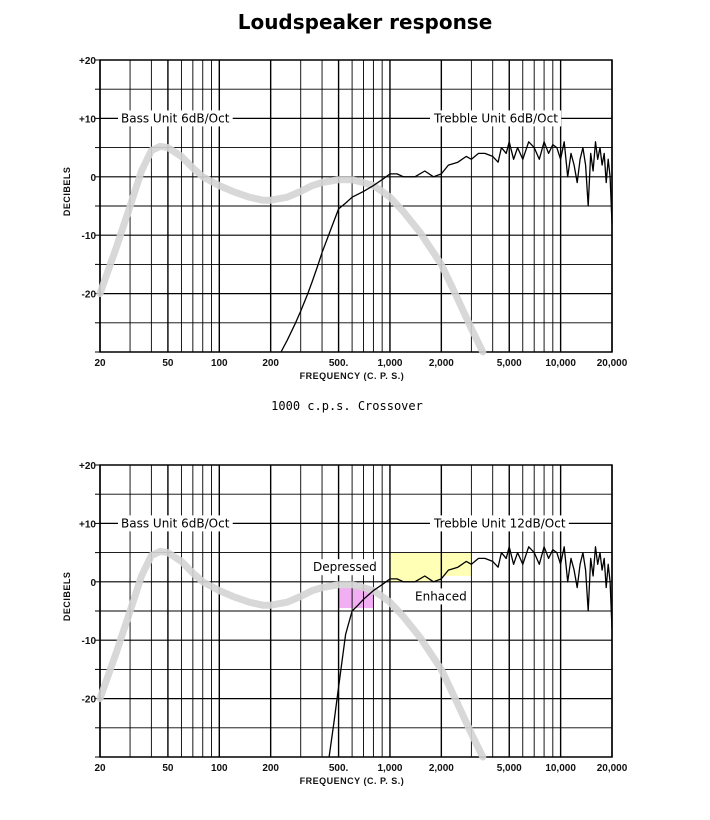  What do you see at coordinates (415, 567) in the screenshot?
I see `enhanced-region` at bounding box center [415, 567].